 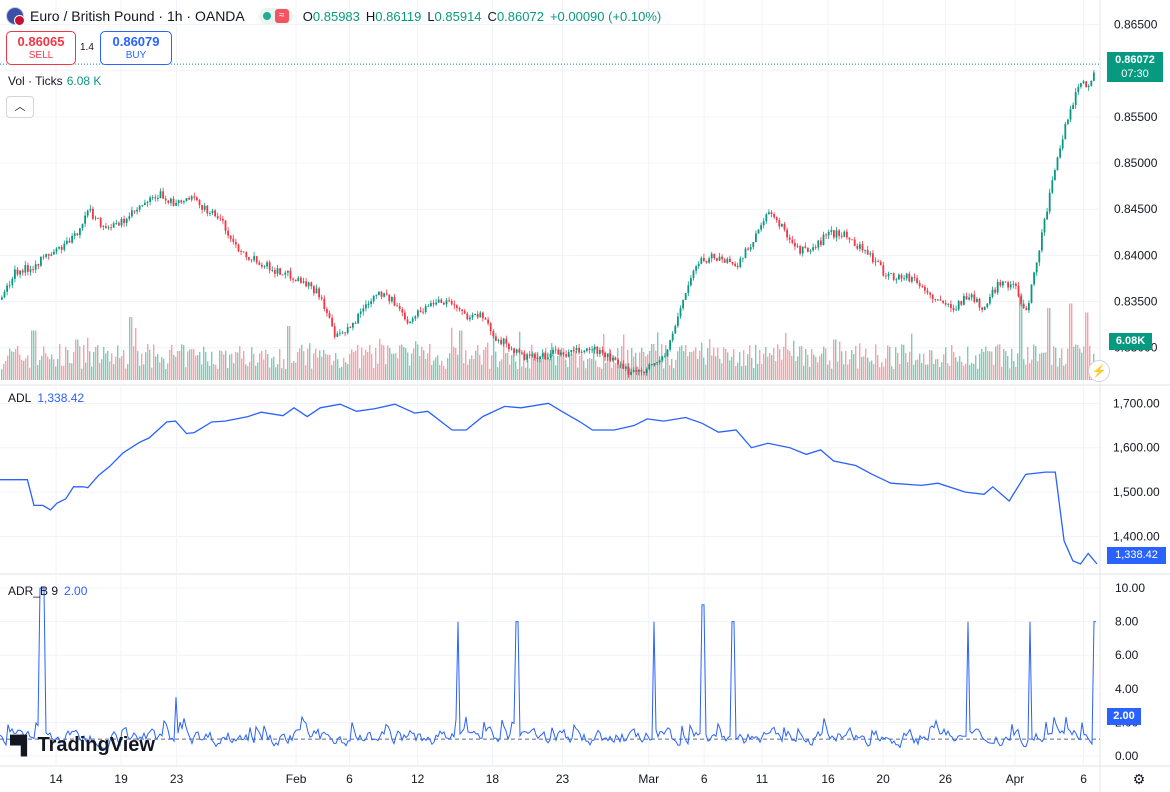 I want to click on adr-legend: ADR_B 9 2.00, so click(x=47, y=591).